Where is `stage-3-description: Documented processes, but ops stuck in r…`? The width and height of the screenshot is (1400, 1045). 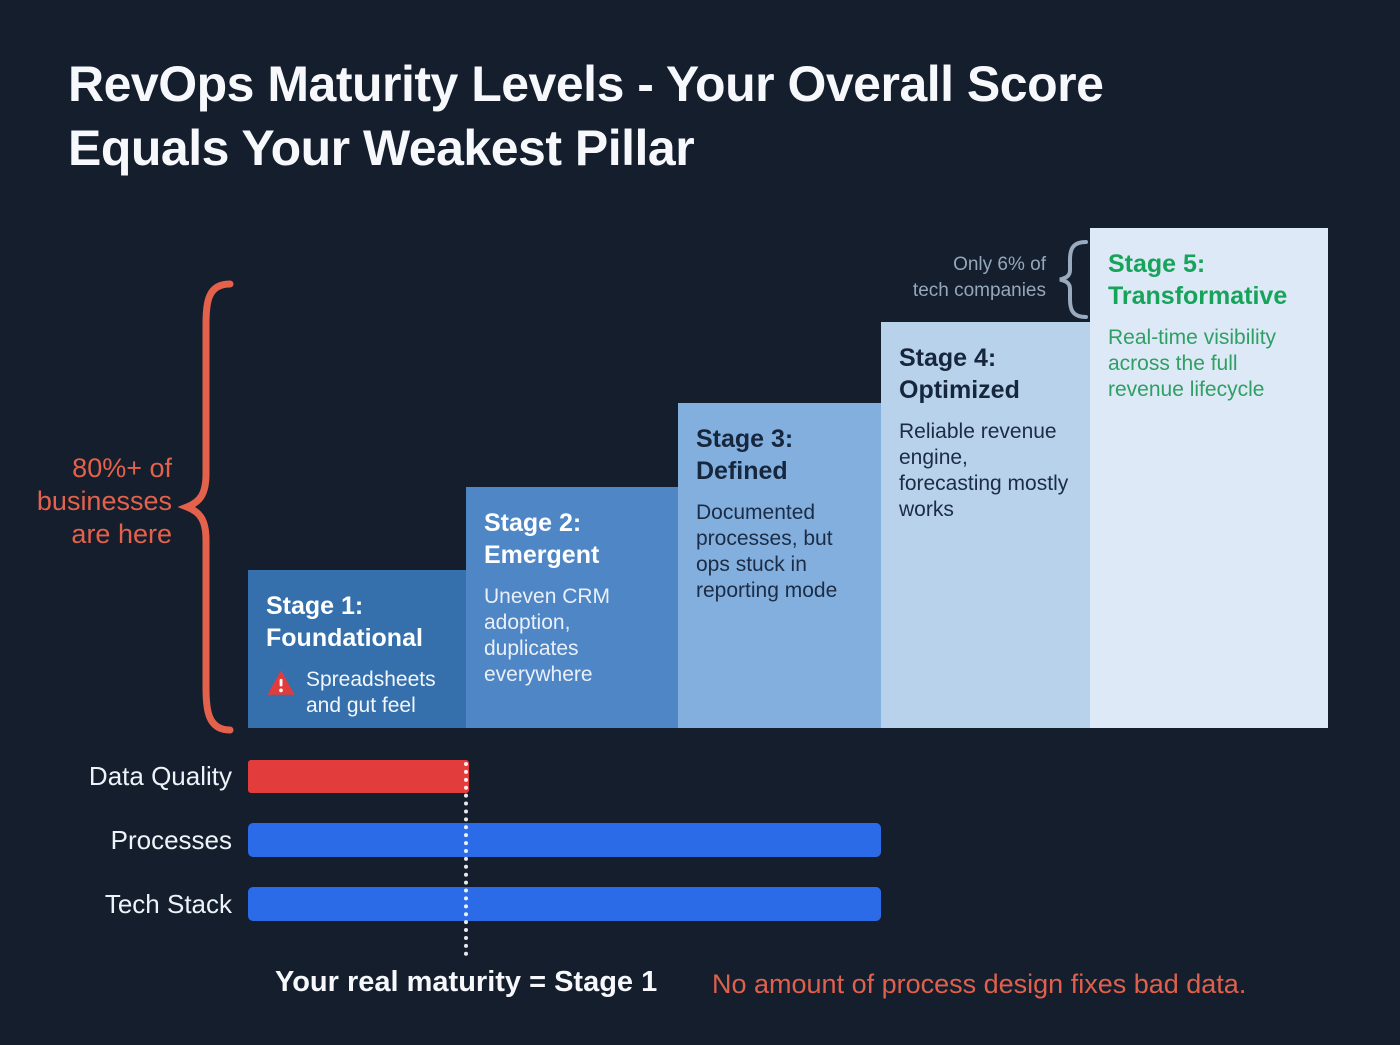
stage-3-description: Documented processes, but ops stuck in r… is located at coordinates (767, 551).